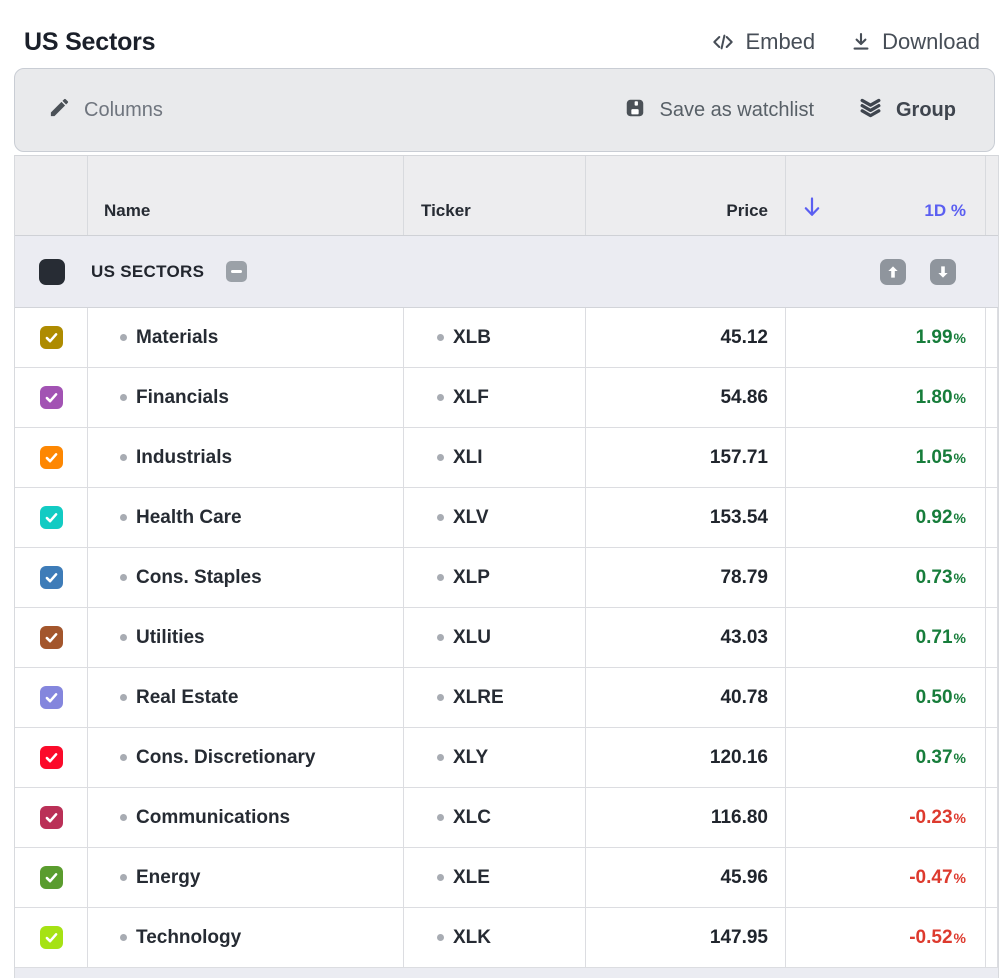 The height and width of the screenshot is (978, 1004). Describe the element at coordinates (504, 110) in the screenshot. I see `toolbar: Columns Save as watchlist Group` at that location.